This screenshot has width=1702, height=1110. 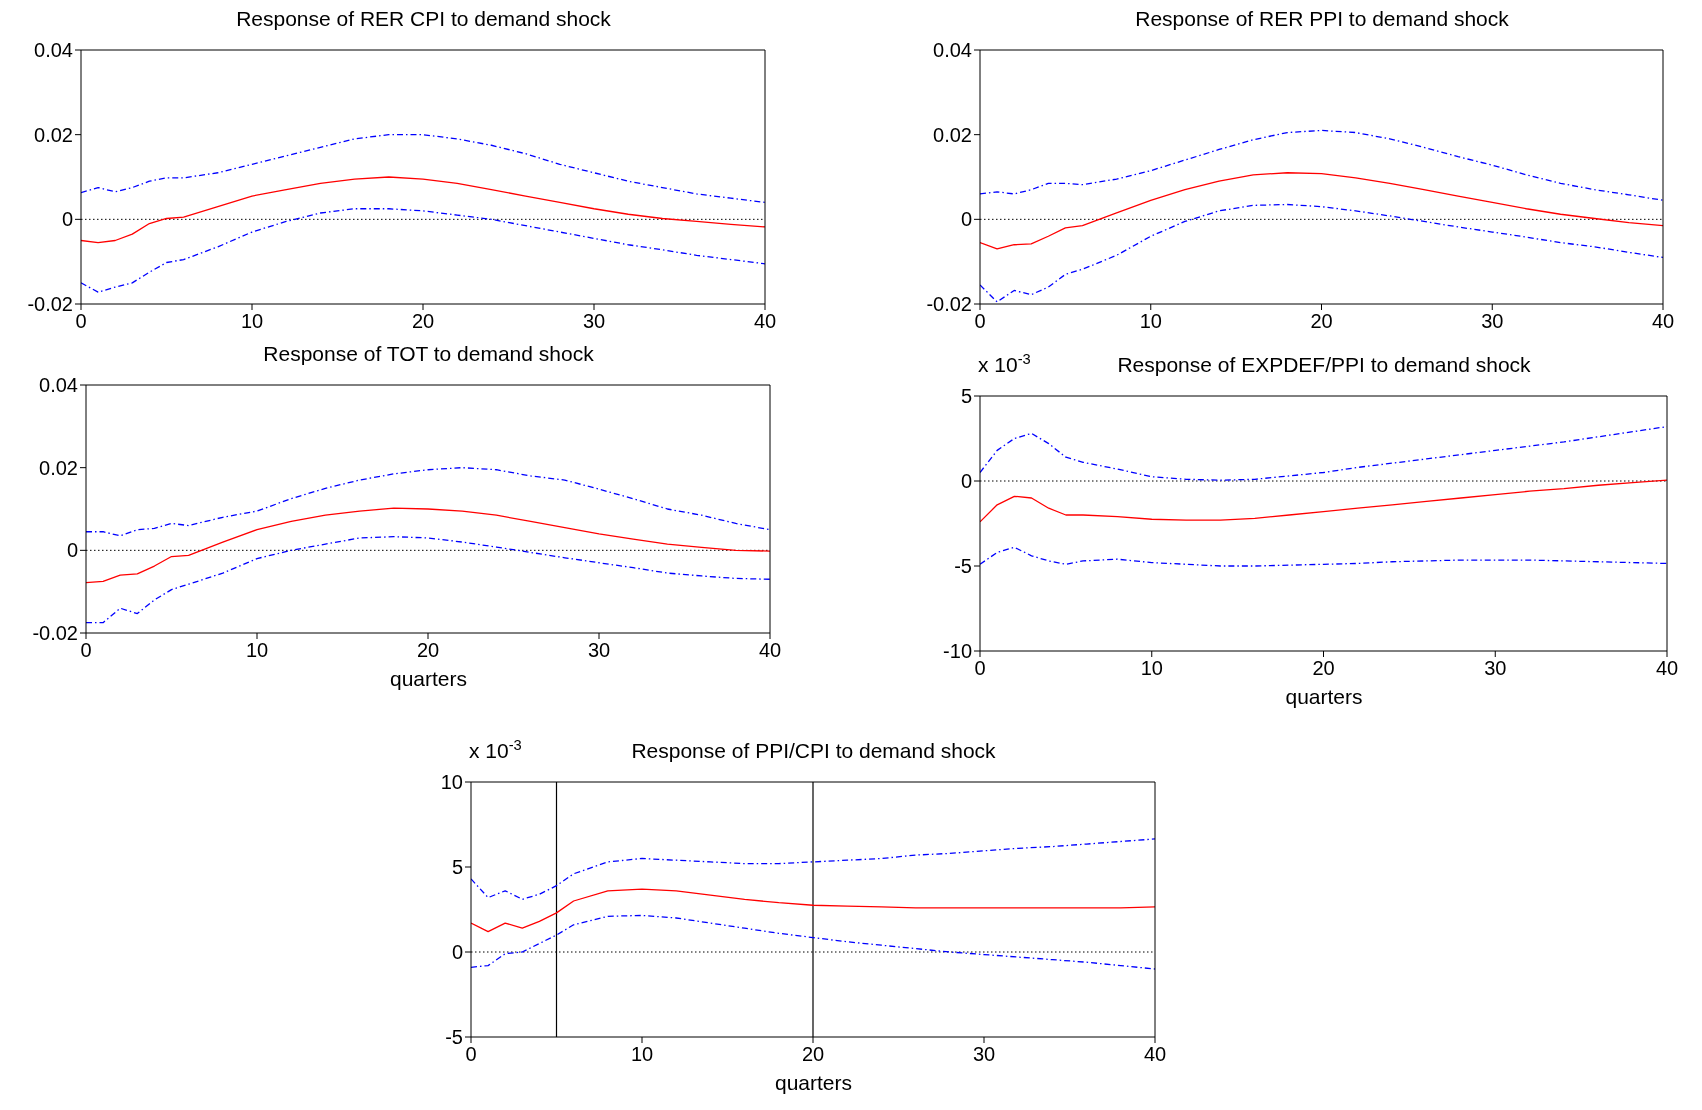 I want to click on chart-title: Response of EXPDEF/PPI to demand shock, so click(x=1324, y=364).